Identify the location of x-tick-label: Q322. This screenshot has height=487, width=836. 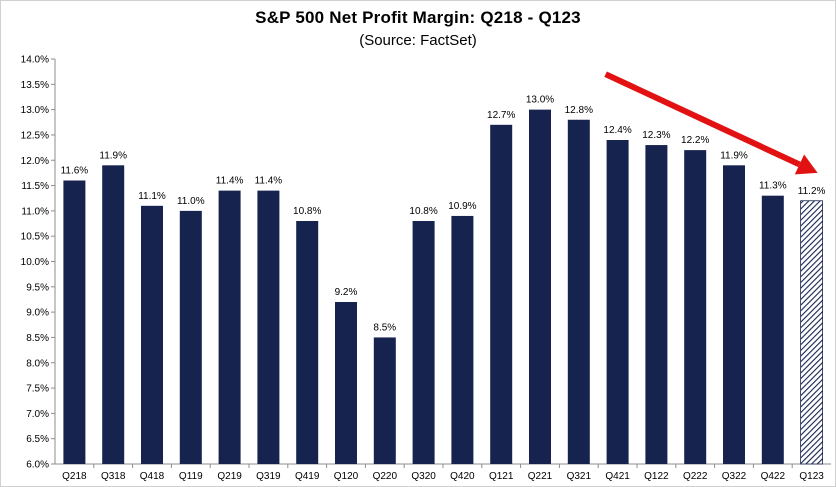
(734, 476).